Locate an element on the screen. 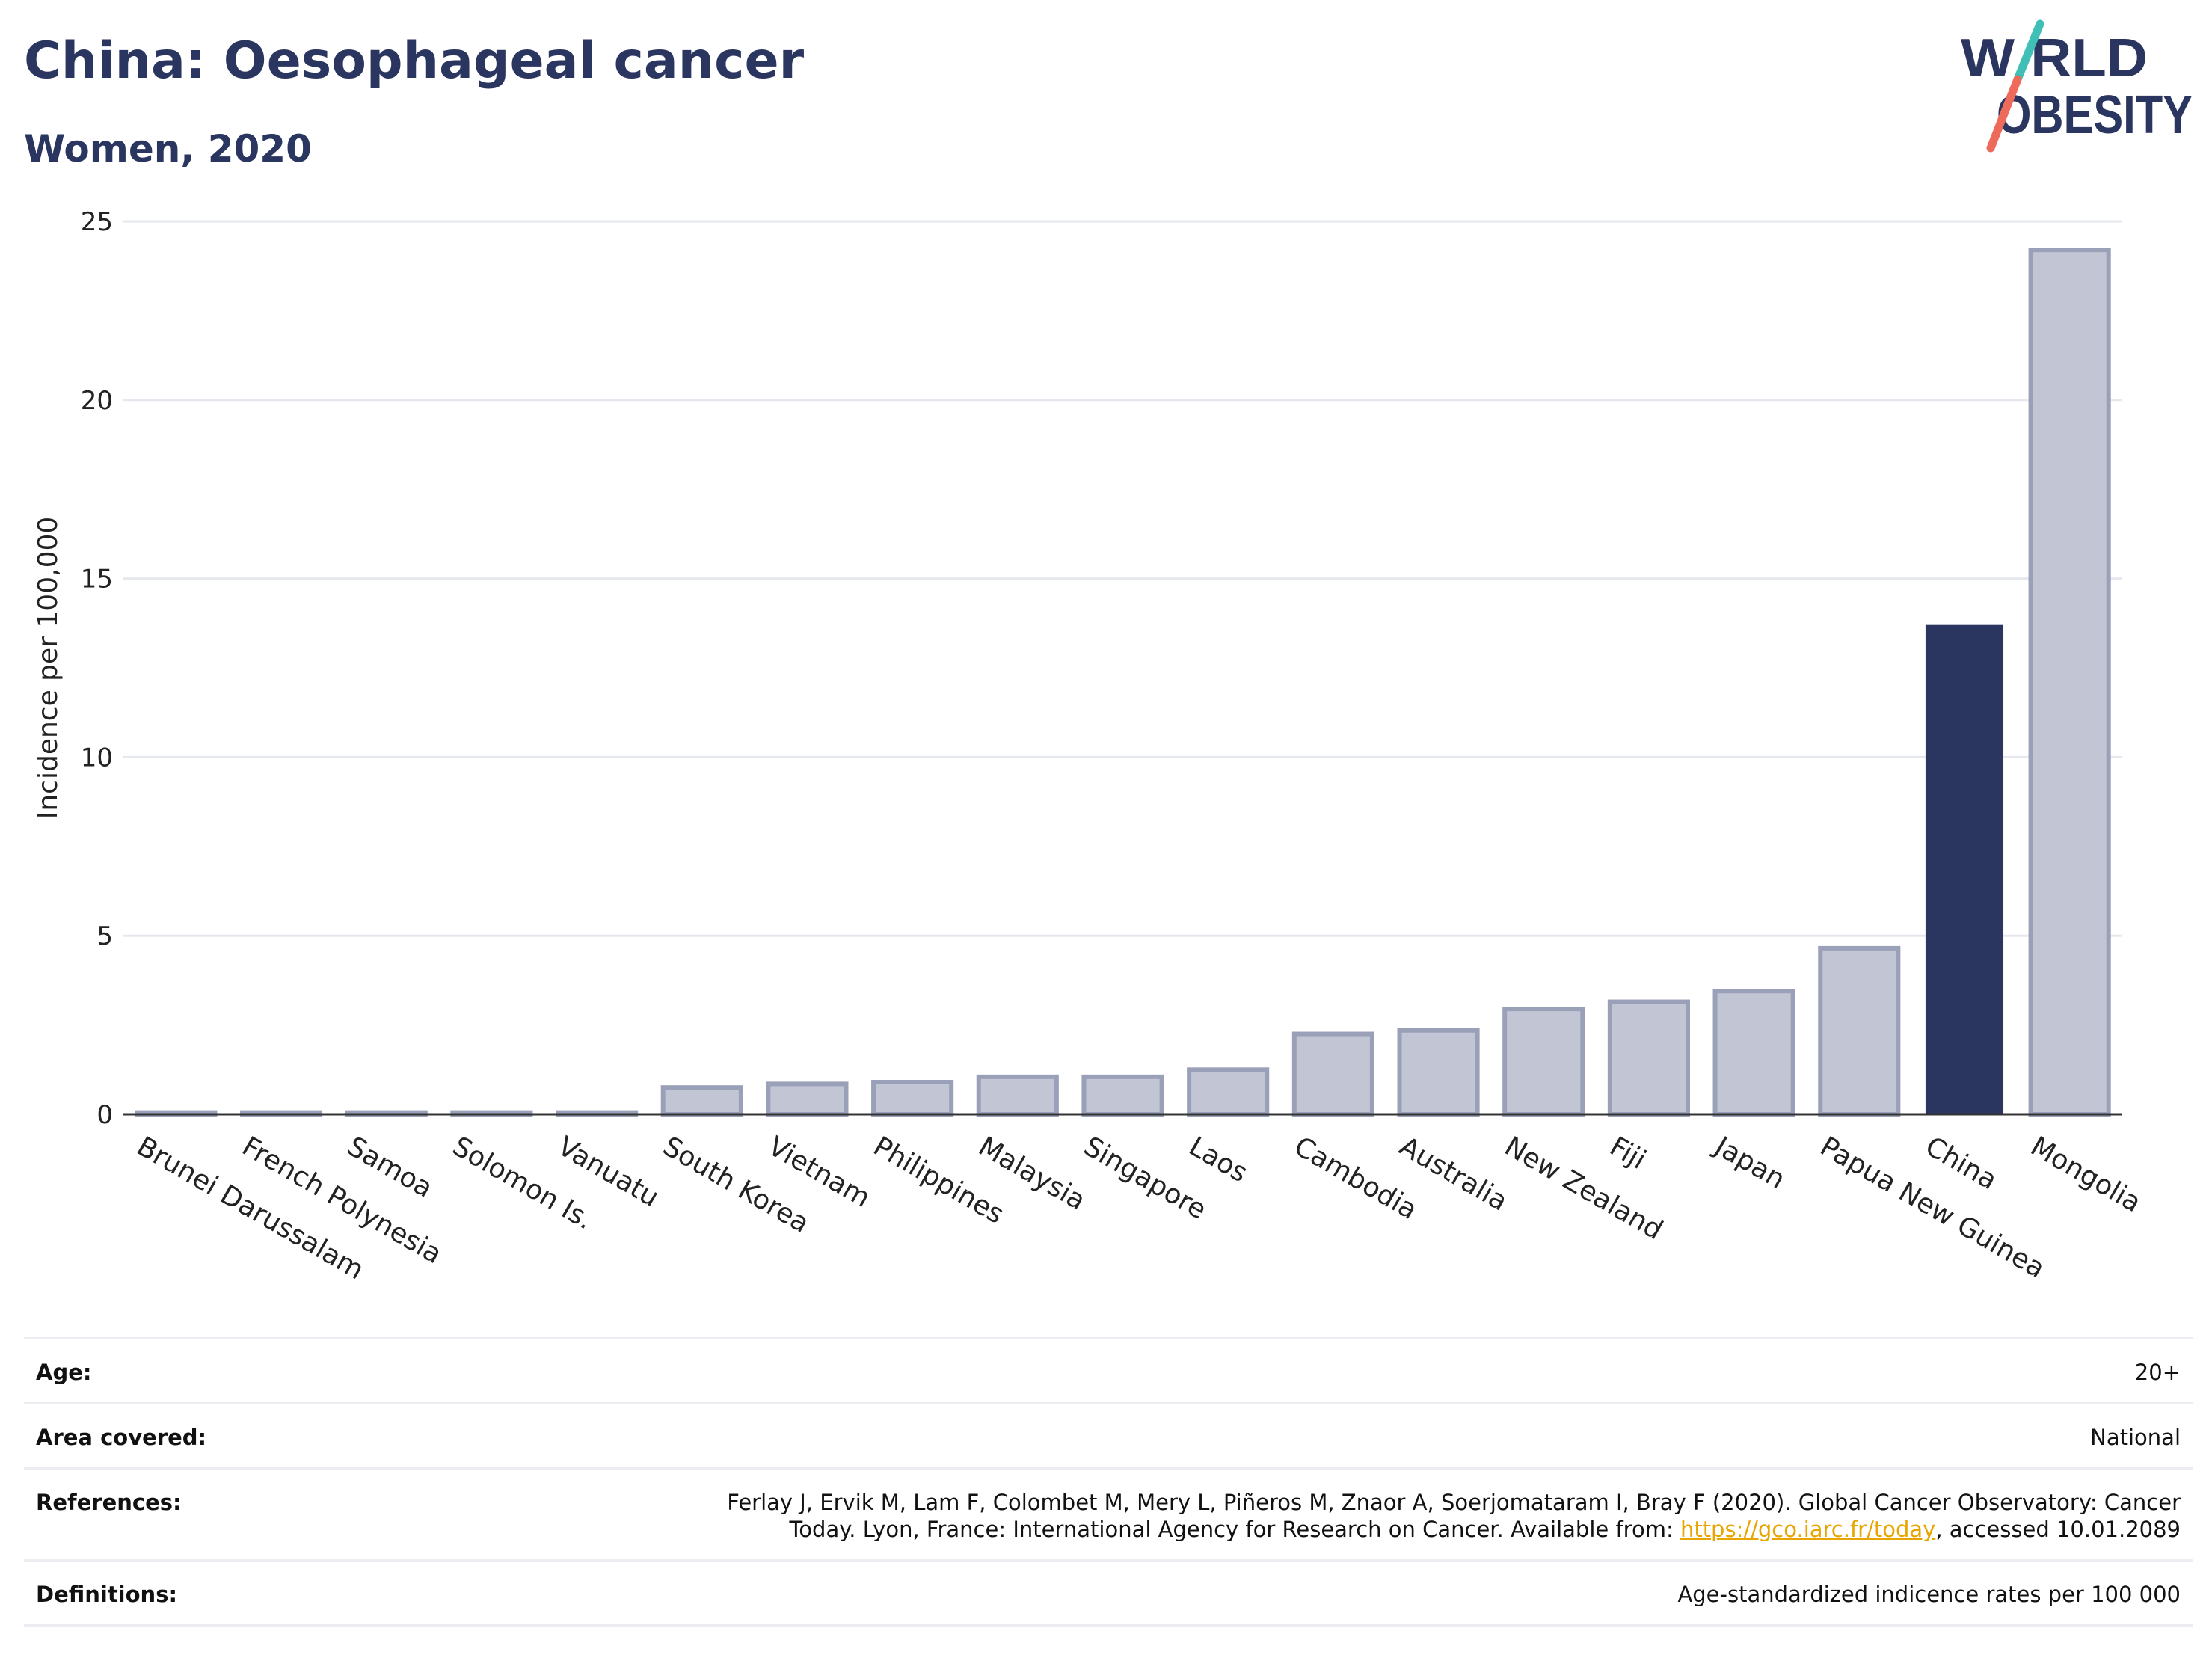  age-label: Age: is located at coordinates (64, 1372).